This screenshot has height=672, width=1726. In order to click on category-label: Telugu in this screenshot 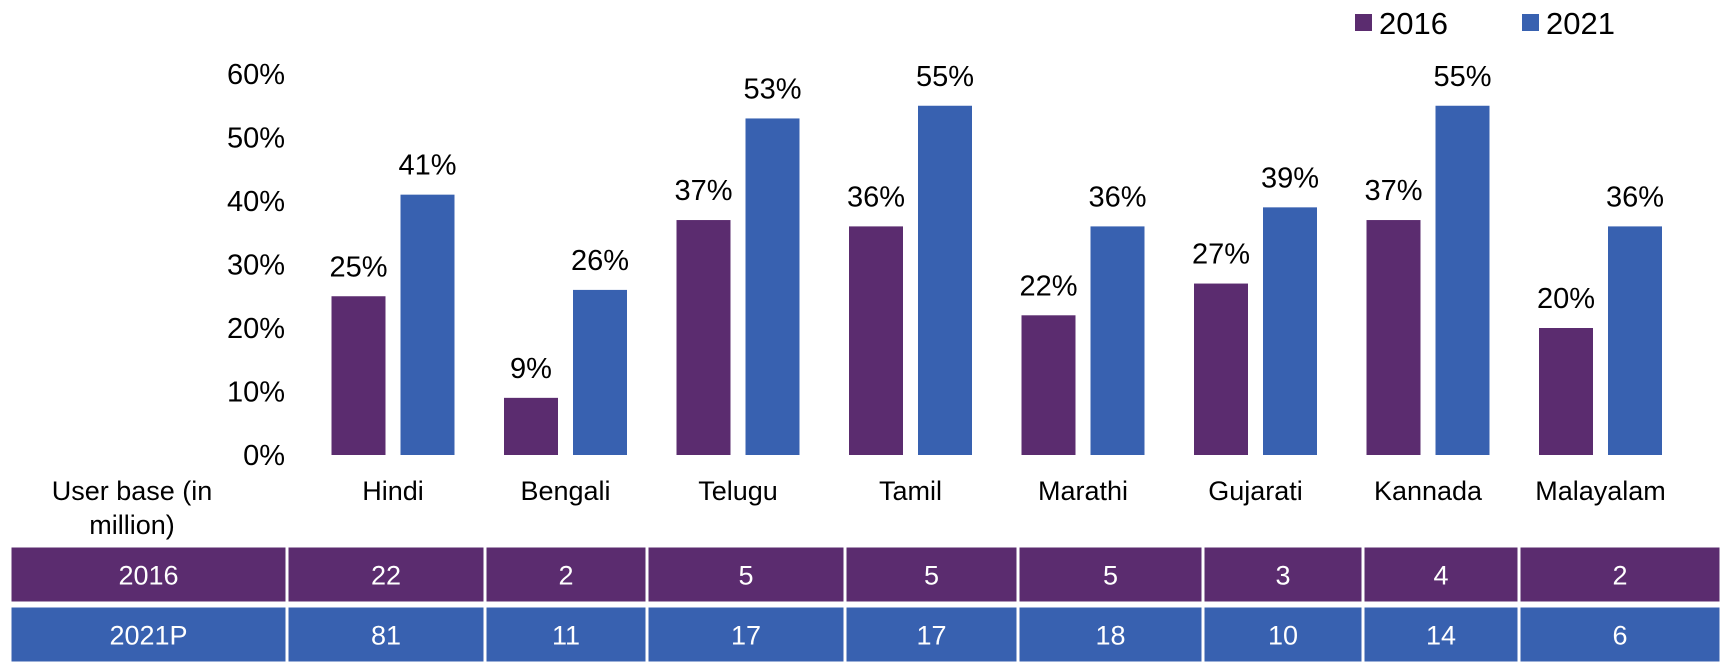, I will do `click(738, 491)`.